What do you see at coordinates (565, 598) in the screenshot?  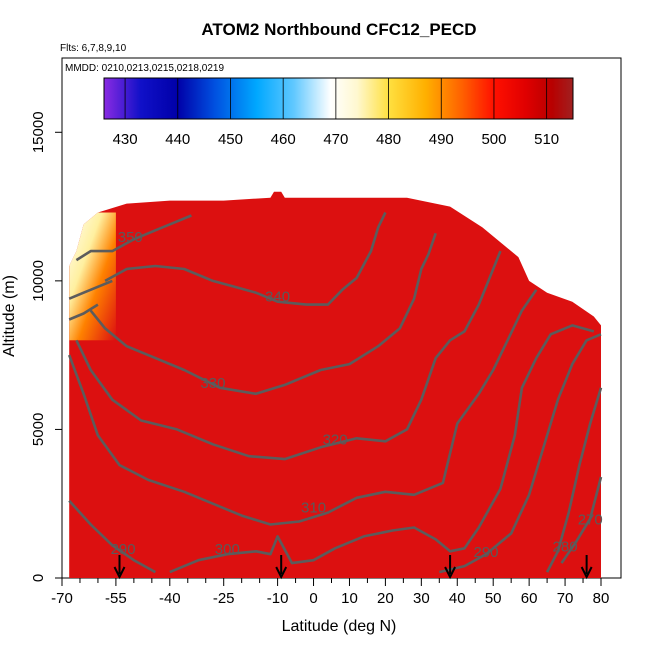 I see `x-tick-label: 70` at bounding box center [565, 598].